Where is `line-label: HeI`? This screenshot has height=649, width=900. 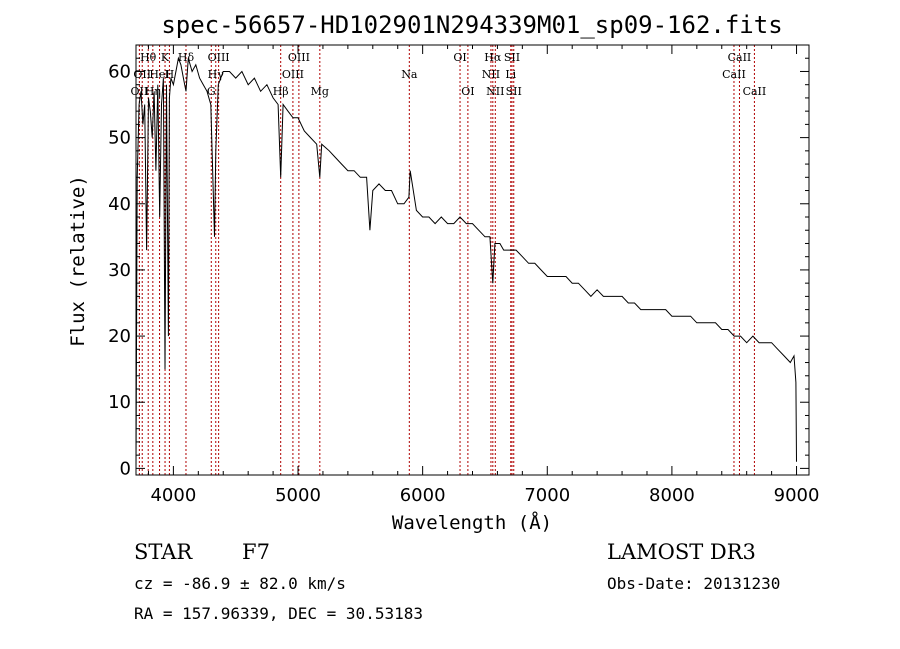
line-label: HeI is located at coordinates (159, 74).